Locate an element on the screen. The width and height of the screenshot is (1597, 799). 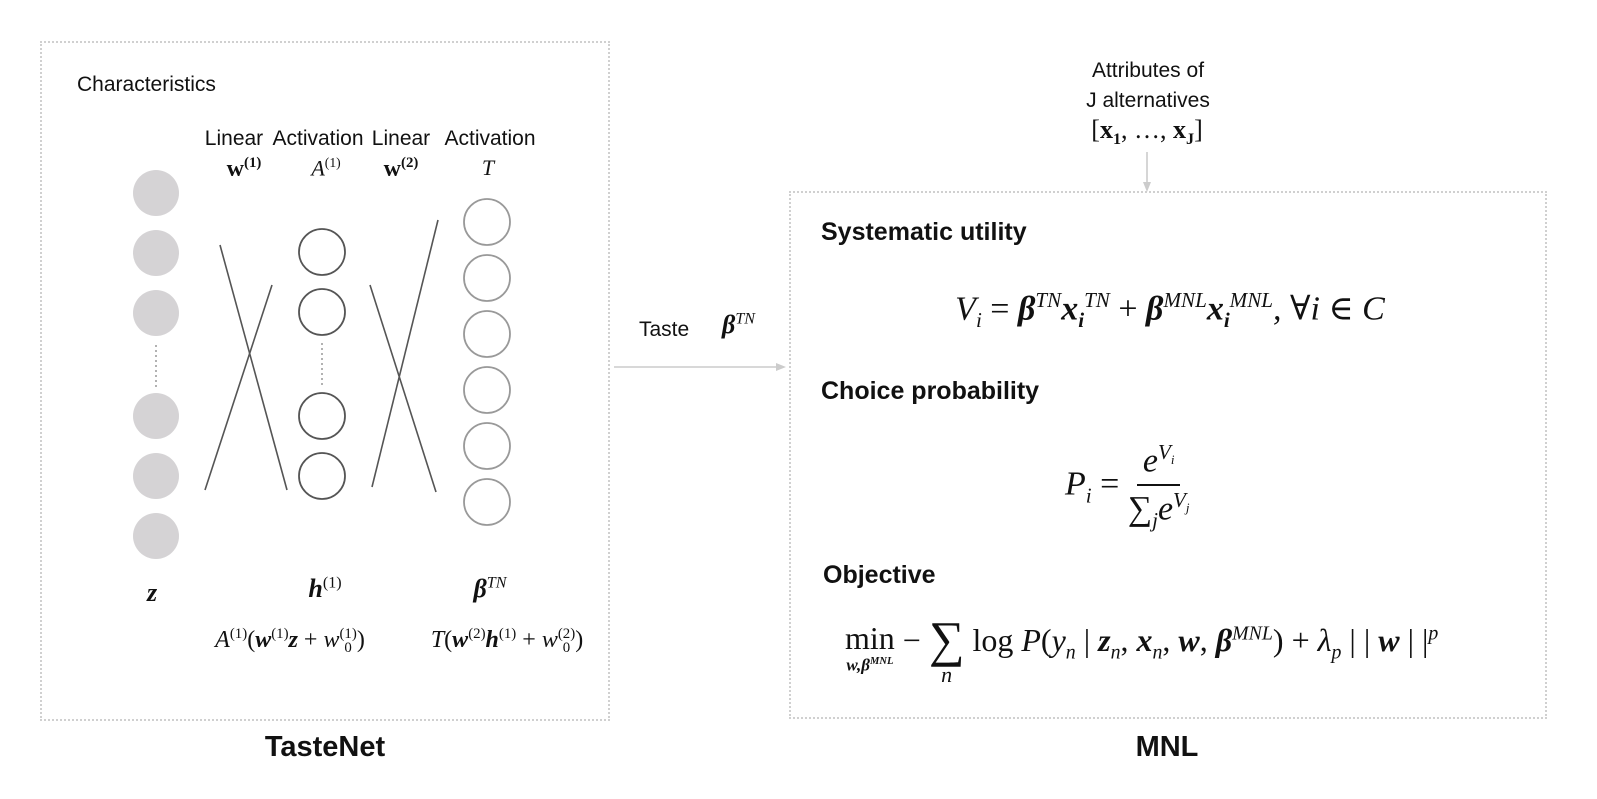
layer-symbol: T is located at coordinates (488, 167).